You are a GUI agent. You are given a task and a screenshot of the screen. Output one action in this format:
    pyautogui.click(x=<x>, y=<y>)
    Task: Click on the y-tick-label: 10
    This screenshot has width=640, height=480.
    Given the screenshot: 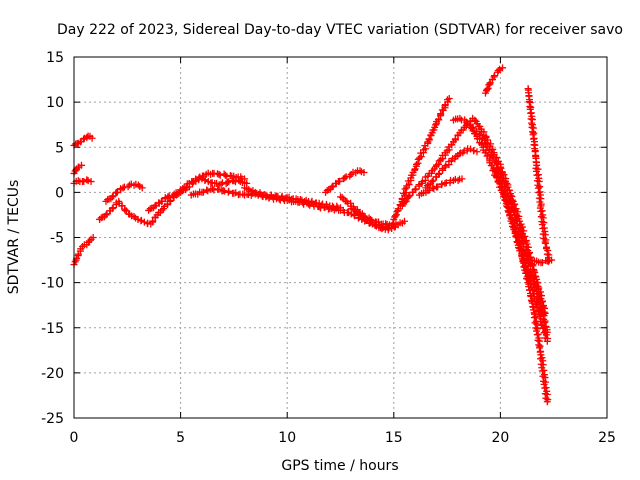 What is the action you would take?
    pyautogui.click(x=55, y=103)
    